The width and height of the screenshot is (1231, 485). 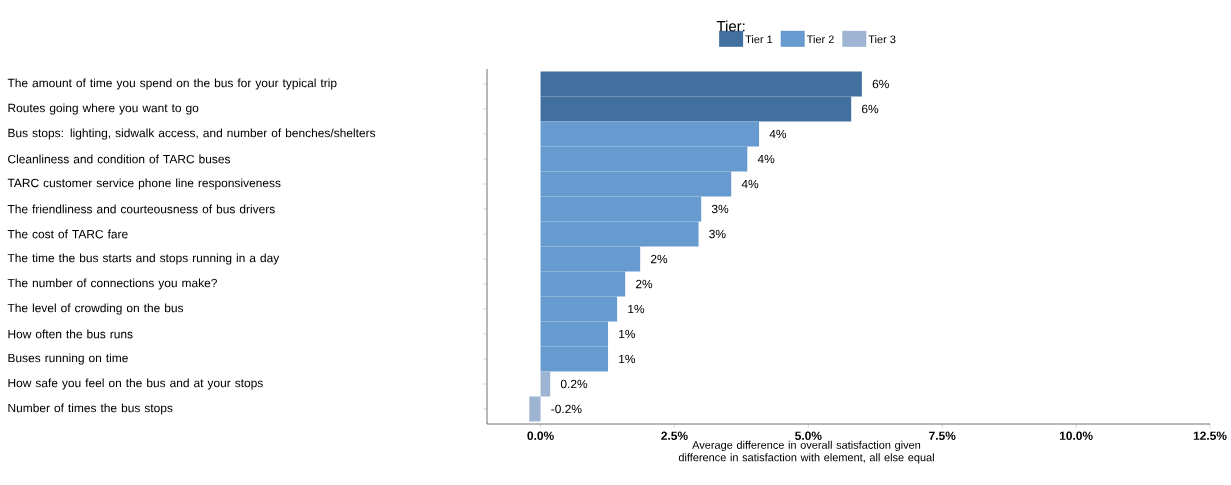 What do you see at coordinates (95, 309) in the screenshot?
I see `y-tick-label: The level of crowding on the bus` at bounding box center [95, 309].